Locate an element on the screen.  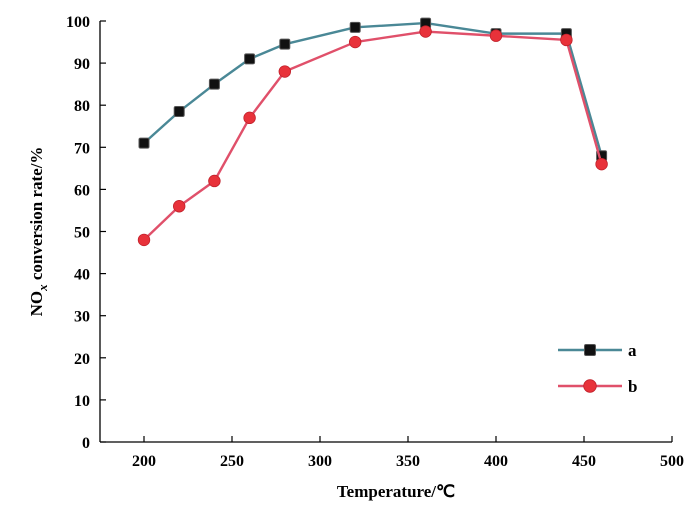
legend-item-a: a is located at coordinates (597, 350).